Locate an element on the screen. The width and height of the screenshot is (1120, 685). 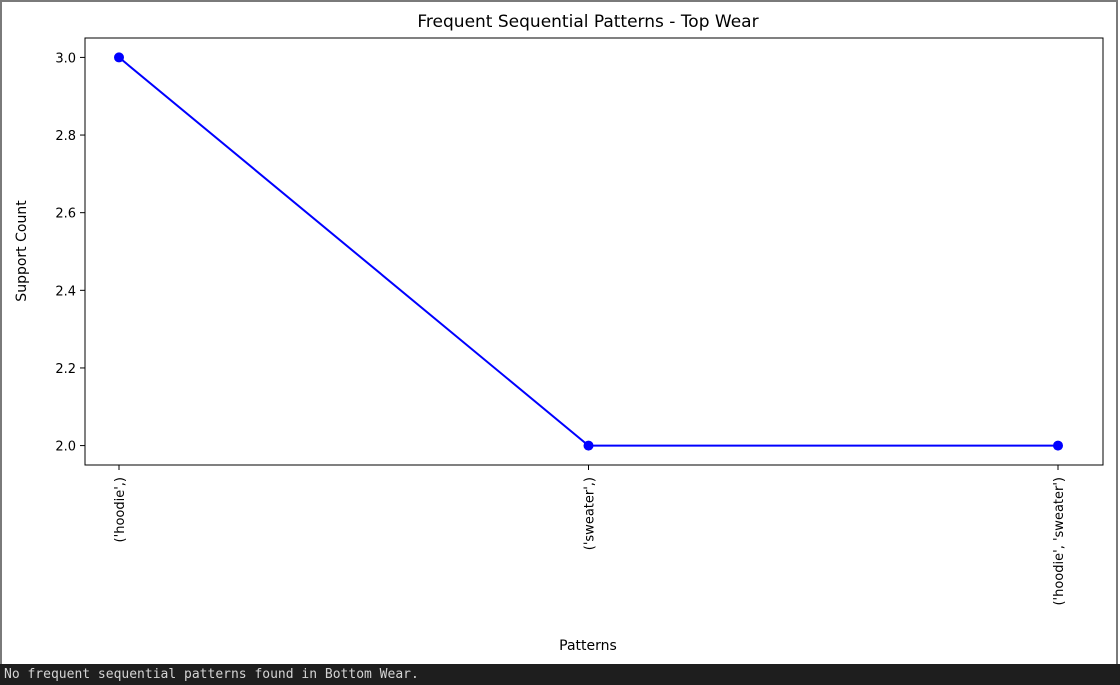
chart-title: Frequent Sequential Patterns - Top Wear is located at coordinates (587, 22).